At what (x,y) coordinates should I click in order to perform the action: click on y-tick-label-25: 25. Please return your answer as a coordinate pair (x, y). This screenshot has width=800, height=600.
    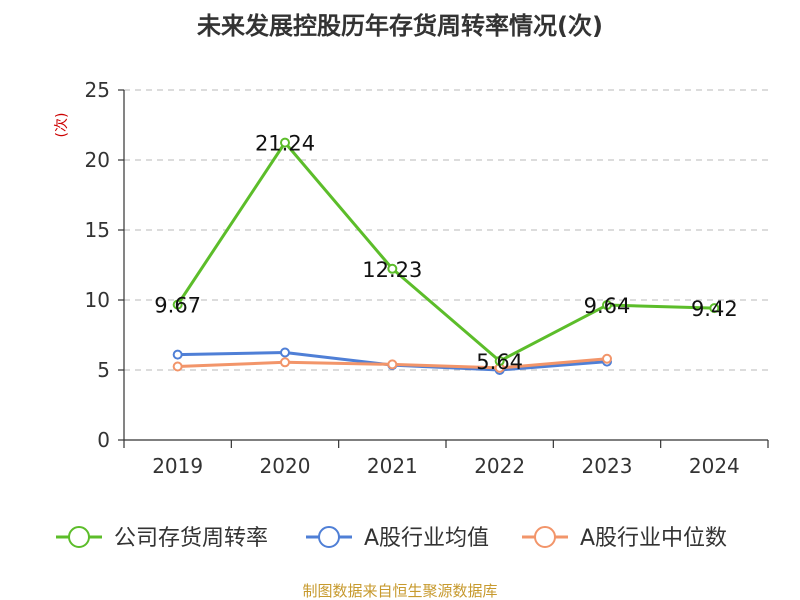
    Looking at the image, I should click on (97, 90).